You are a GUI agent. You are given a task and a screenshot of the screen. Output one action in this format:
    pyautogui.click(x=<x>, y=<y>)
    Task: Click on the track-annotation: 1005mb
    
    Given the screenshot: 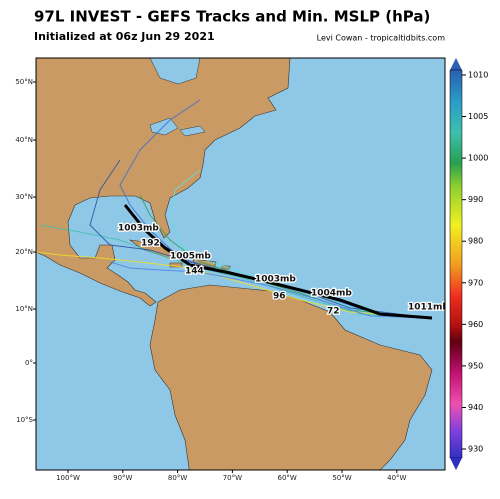 What is the action you would take?
    pyautogui.click(x=190, y=257)
    